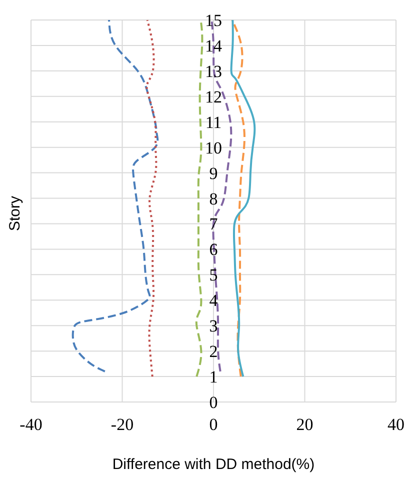 The image size is (414, 487). Describe the element at coordinates (213, 148) in the screenshot. I see `y-tick-label: 10` at that location.